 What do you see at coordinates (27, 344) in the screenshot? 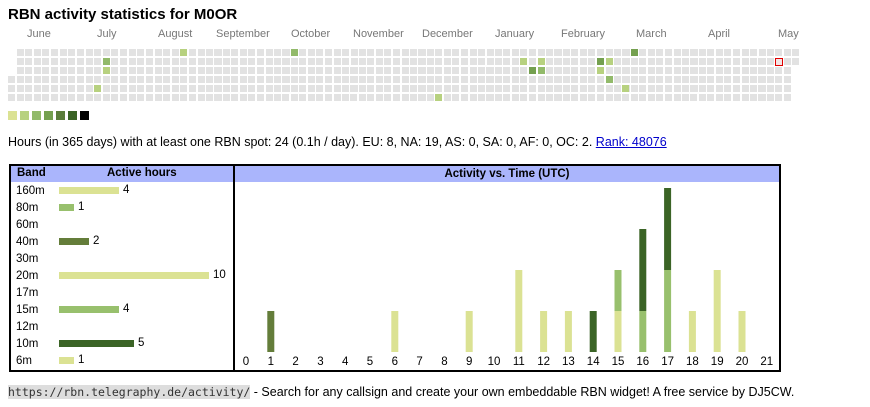
I see `band-name: 10m` at bounding box center [27, 344].